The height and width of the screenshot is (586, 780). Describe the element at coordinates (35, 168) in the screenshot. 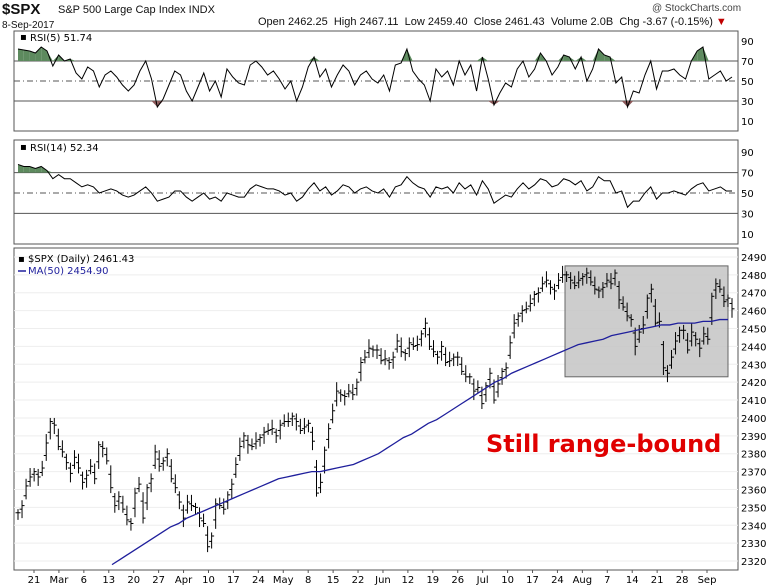

I see `rsi14-fill-areas` at that location.